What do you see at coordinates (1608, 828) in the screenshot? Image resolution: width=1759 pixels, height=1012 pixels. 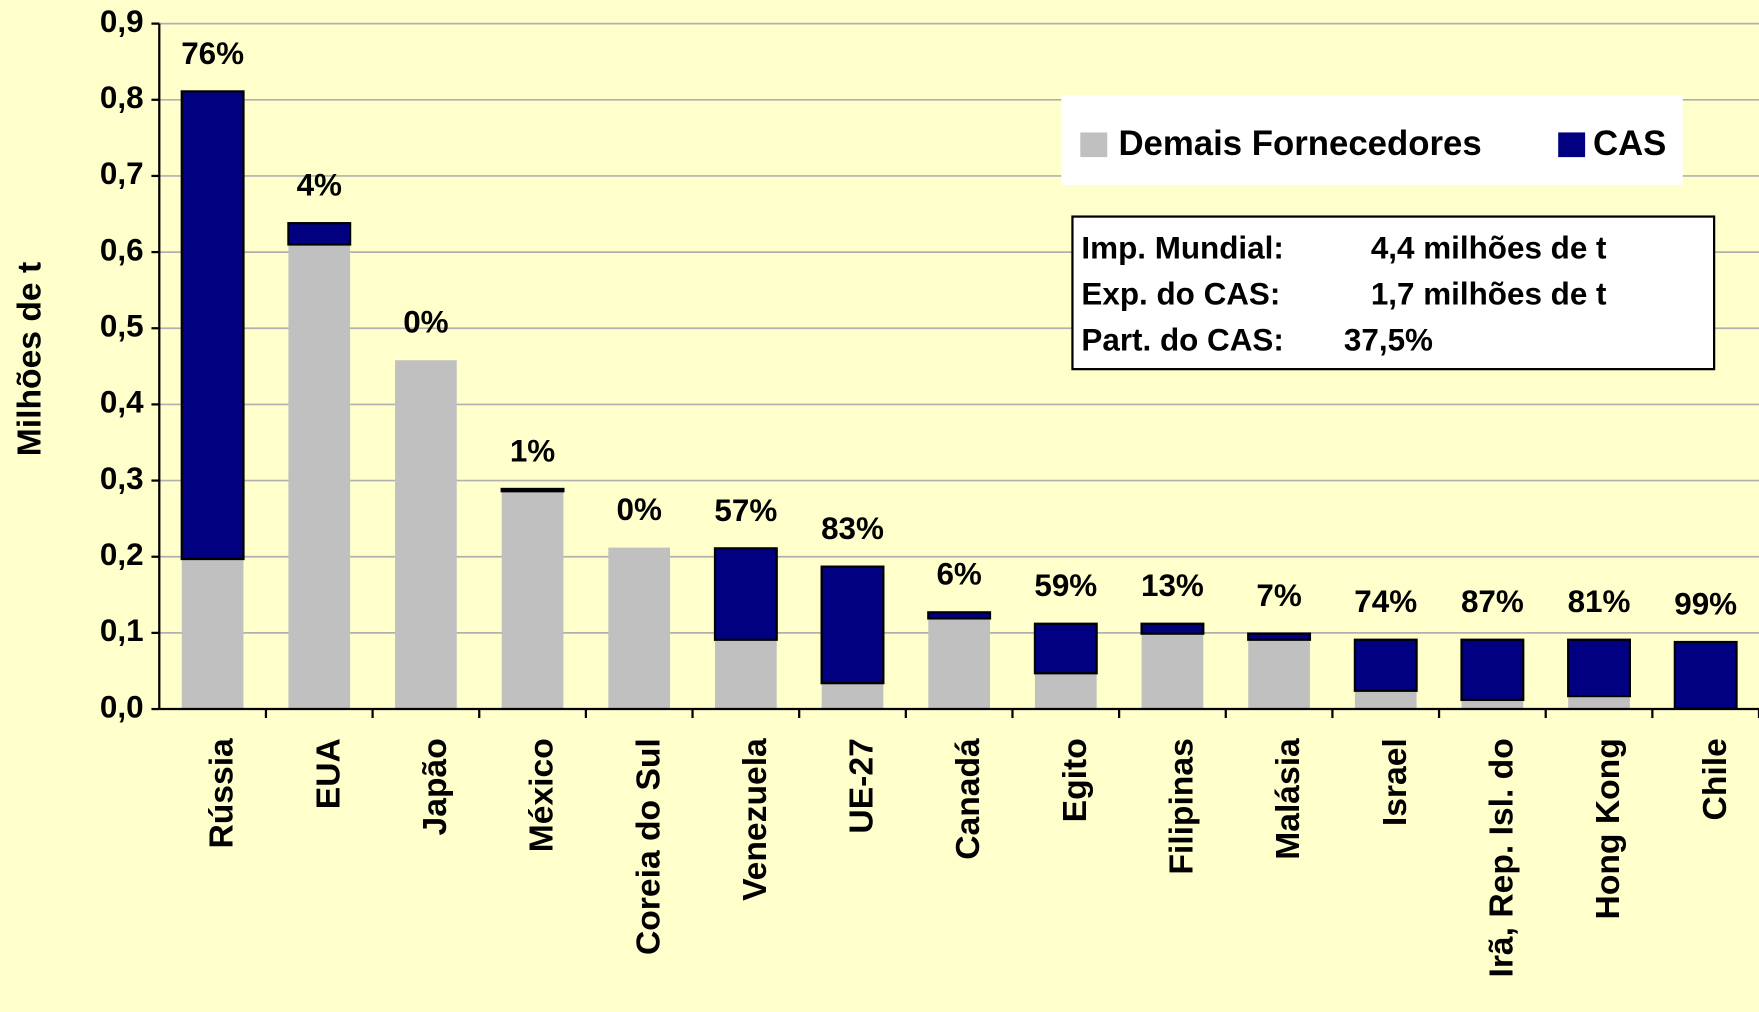 I see `x-tick-label: Hong Kong` at bounding box center [1608, 828].